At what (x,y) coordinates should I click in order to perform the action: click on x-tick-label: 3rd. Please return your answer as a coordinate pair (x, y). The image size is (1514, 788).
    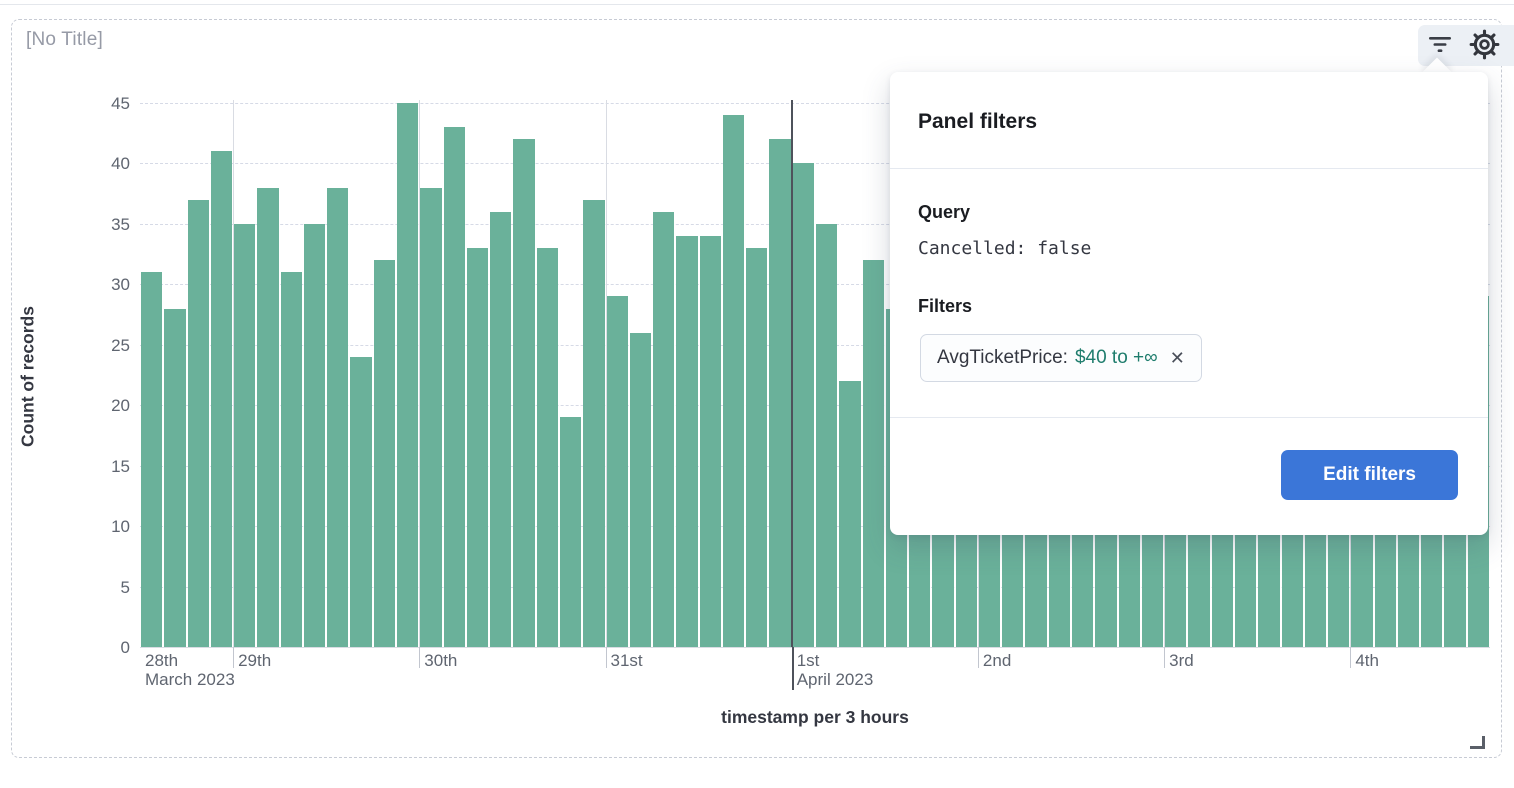
    Looking at the image, I should click on (1181, 660).